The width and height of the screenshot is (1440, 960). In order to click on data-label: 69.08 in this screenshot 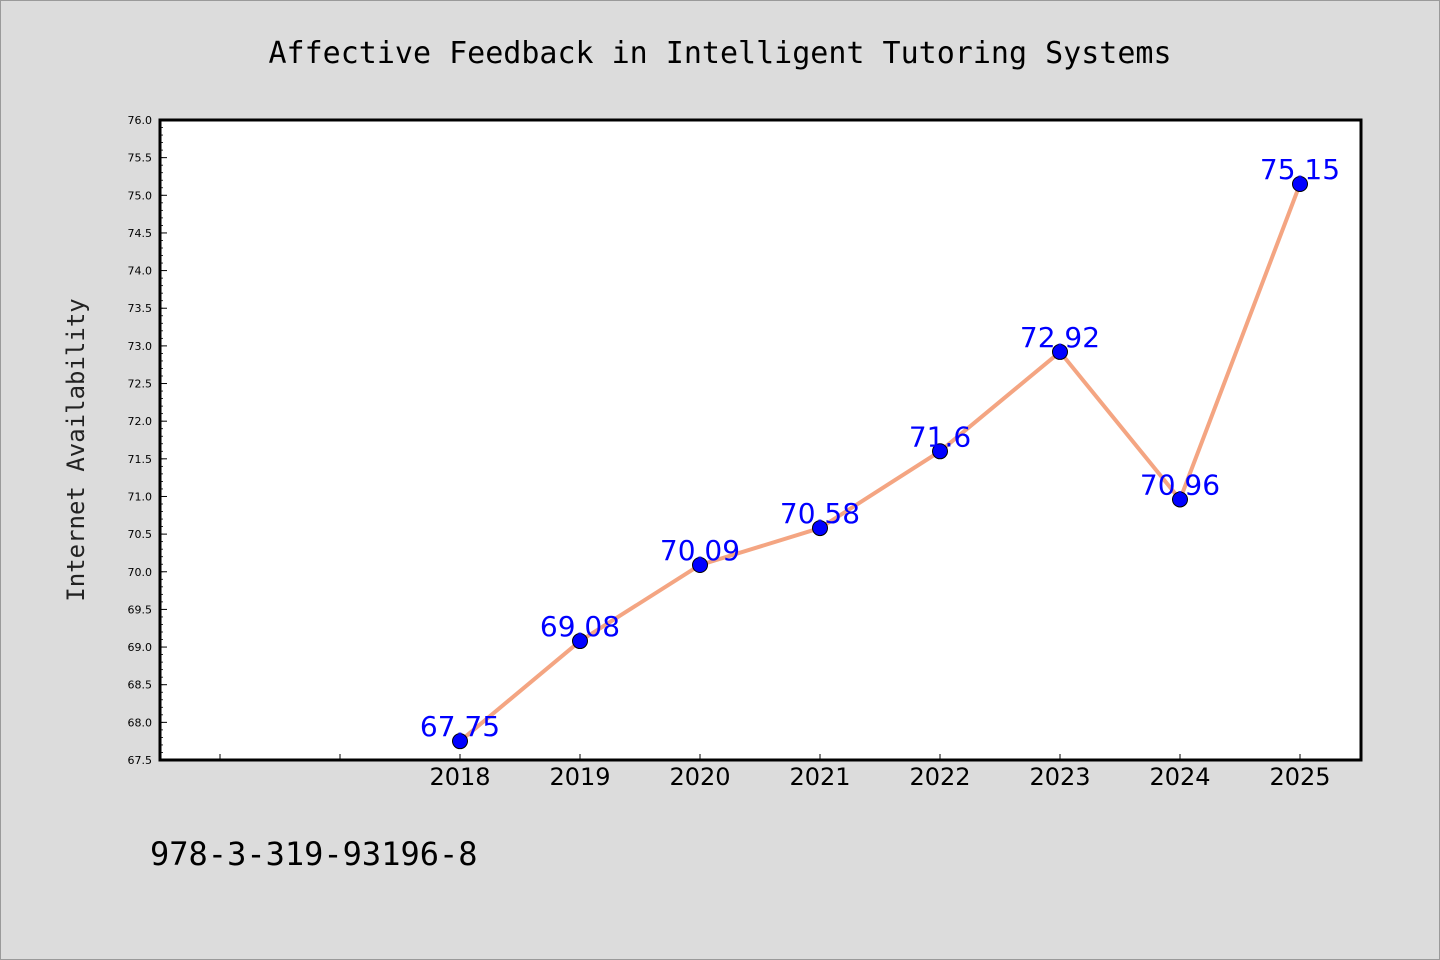, I will do `click(580, 626)`.